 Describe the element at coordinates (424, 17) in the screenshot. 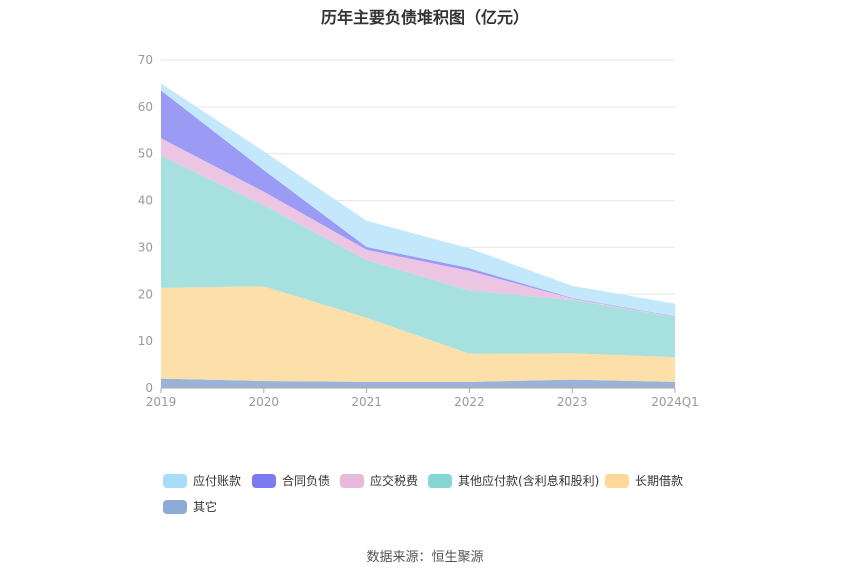

I see `chart-title: 历年主要负债堆积图（亿元）` at that location.